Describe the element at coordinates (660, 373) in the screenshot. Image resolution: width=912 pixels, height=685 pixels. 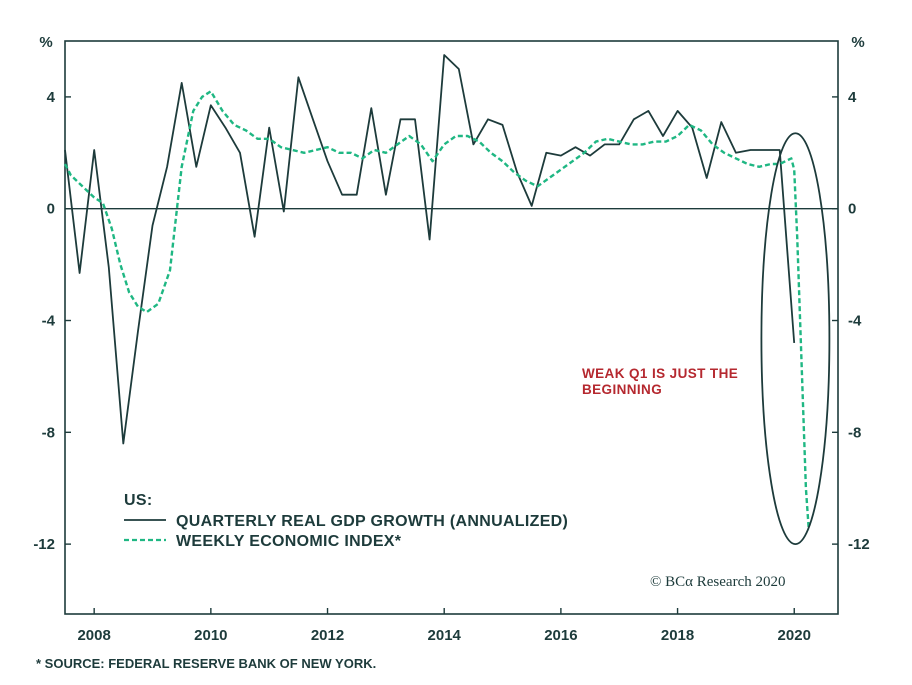
I see `annotation-line-1: WEAK Q1 IS JUST THE` at that location.